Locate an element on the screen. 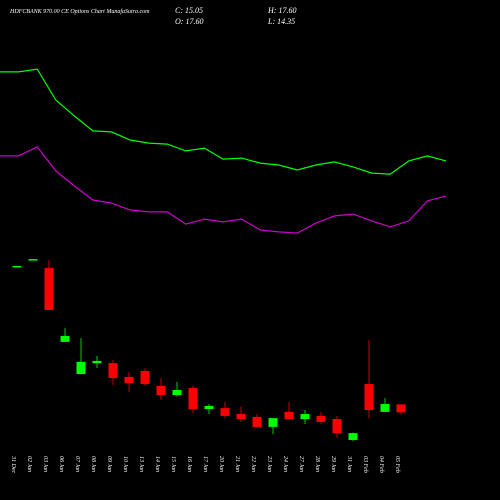 This screenshot has height=500, width=500. x-tick-label: 28 Jan is located at coordinates (317, 464).